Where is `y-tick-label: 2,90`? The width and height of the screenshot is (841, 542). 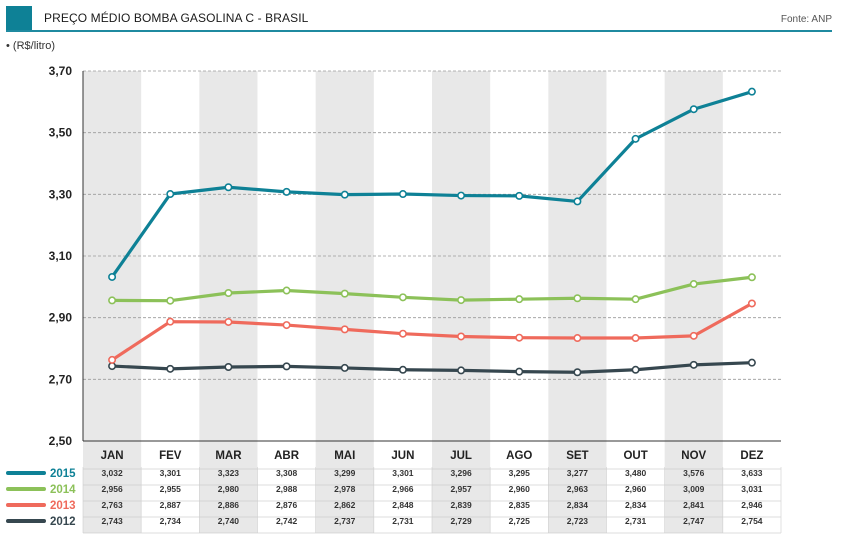
y-tick-label: 2,90 is located at coordinates (61, 318).